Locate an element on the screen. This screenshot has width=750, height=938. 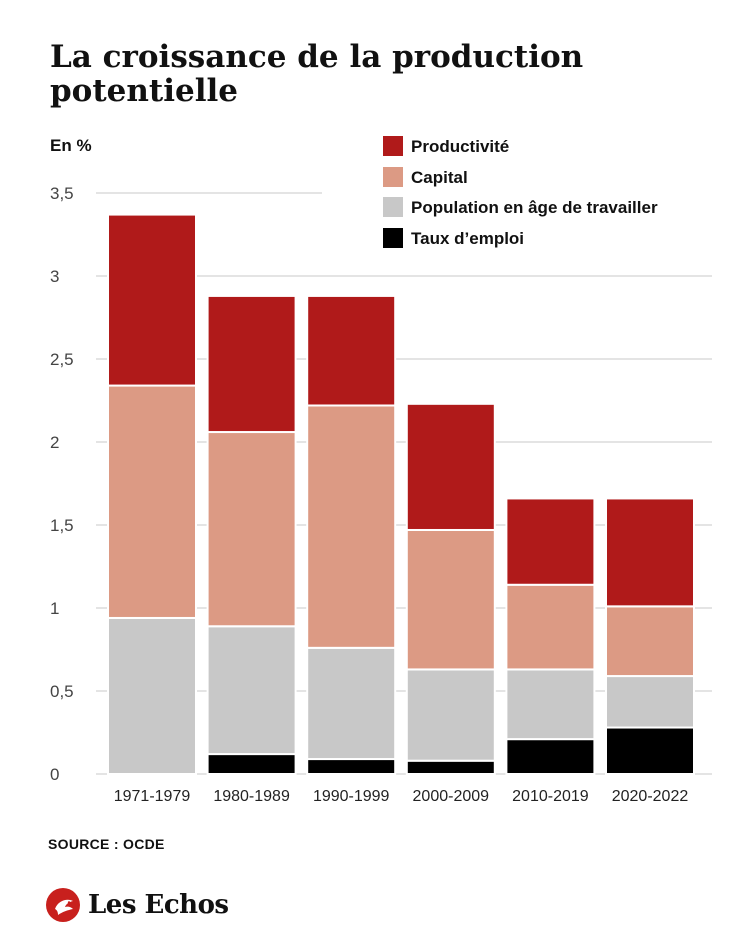
legend-swatch-population is located at coordinates (393, 207).